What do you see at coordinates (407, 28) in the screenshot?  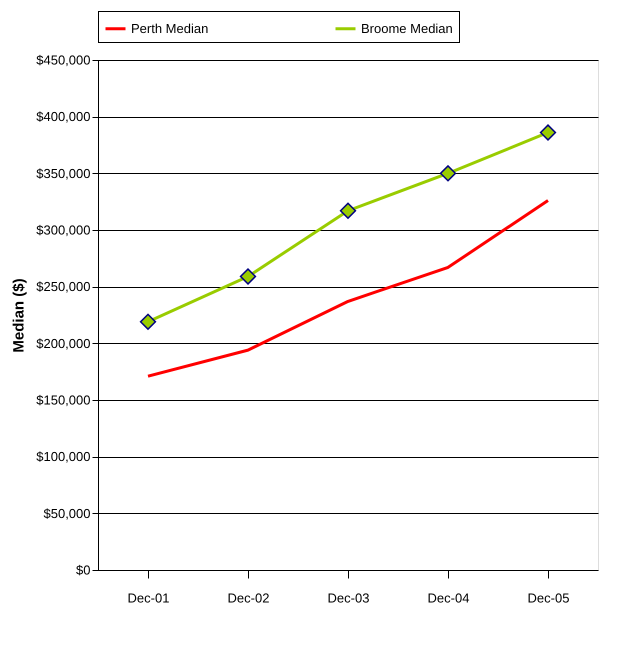 I see `legend-label: Broome Median` at bounding box center [407, 28].